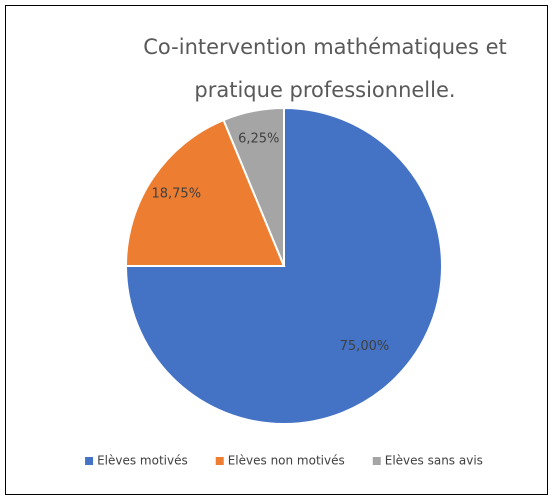 The height and width of the screenshot is (502, 555). Describe the element at coordinates (365, 346) in the screenshot. I see `data-label: 75,00%` at that location.